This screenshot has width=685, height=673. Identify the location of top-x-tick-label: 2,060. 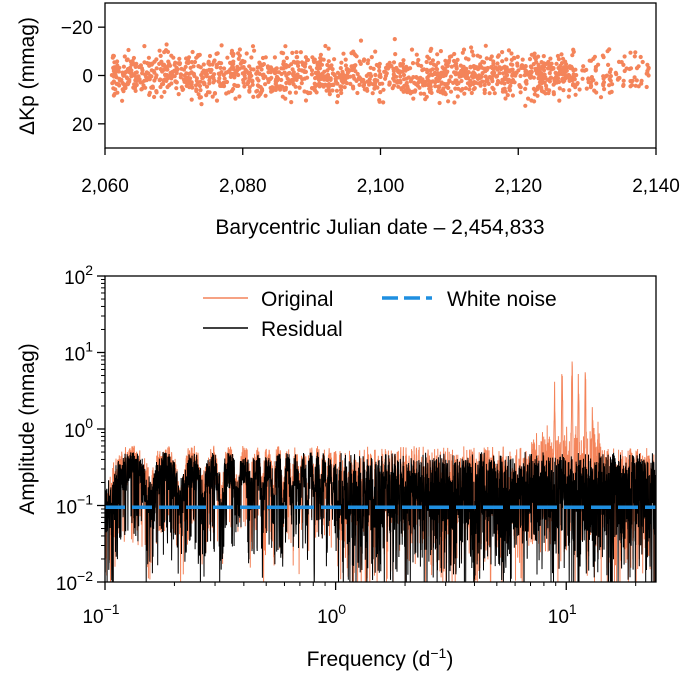
(105, 186).